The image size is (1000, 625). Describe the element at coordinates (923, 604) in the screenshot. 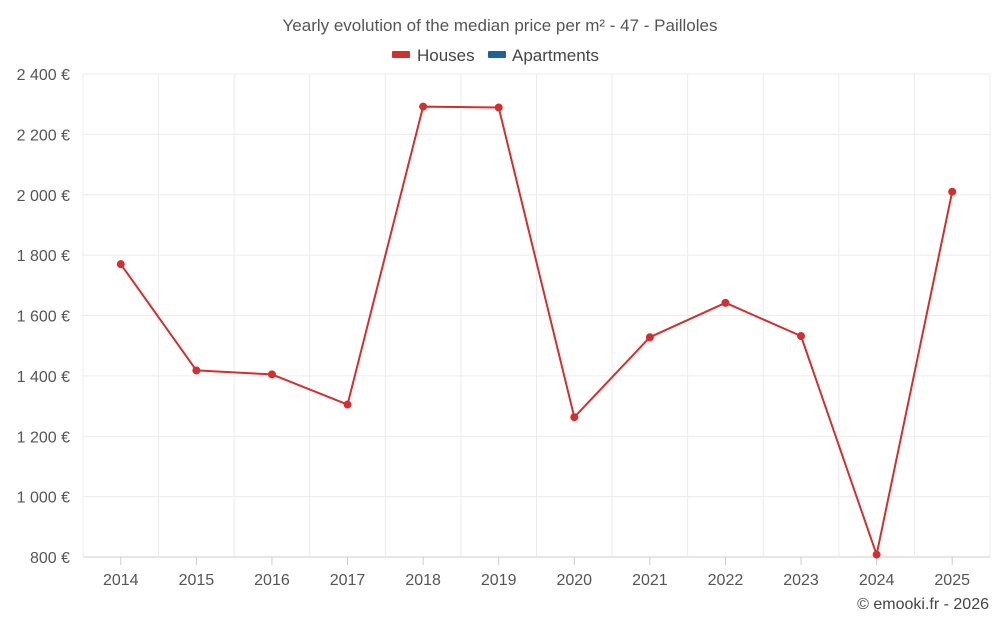

I see `credit-text: © emooki.fr - 2026` at that location.